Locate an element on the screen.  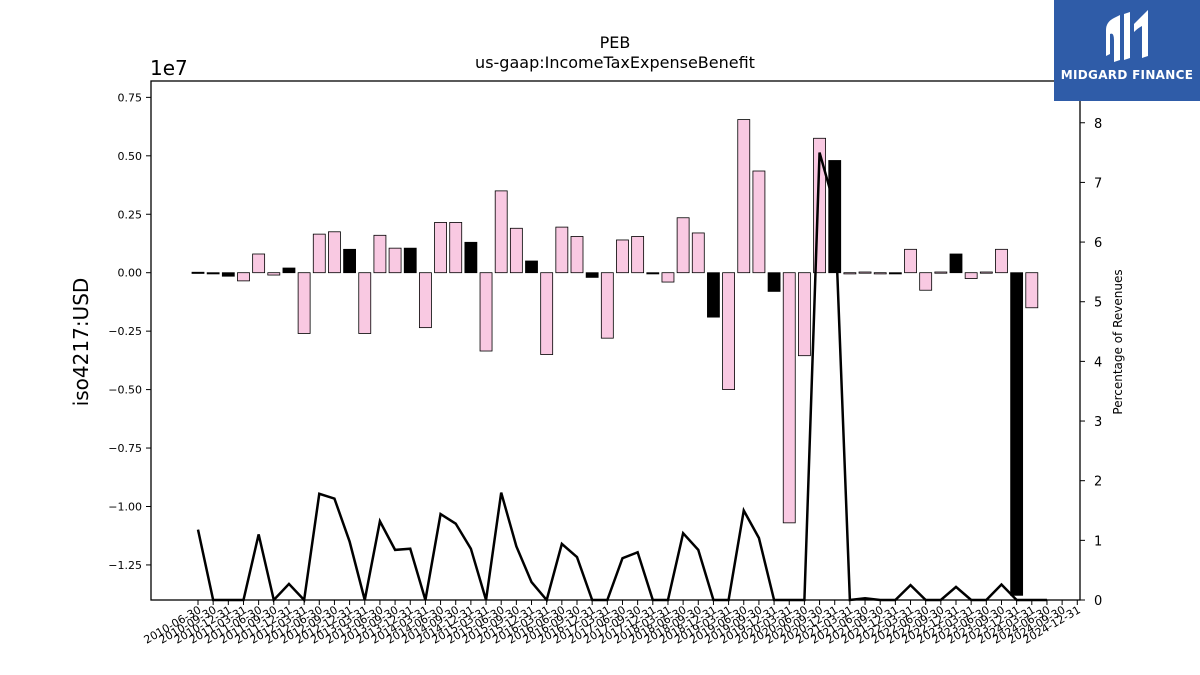
y-tick-label: −1.00 is located at coordinates (125, 506).